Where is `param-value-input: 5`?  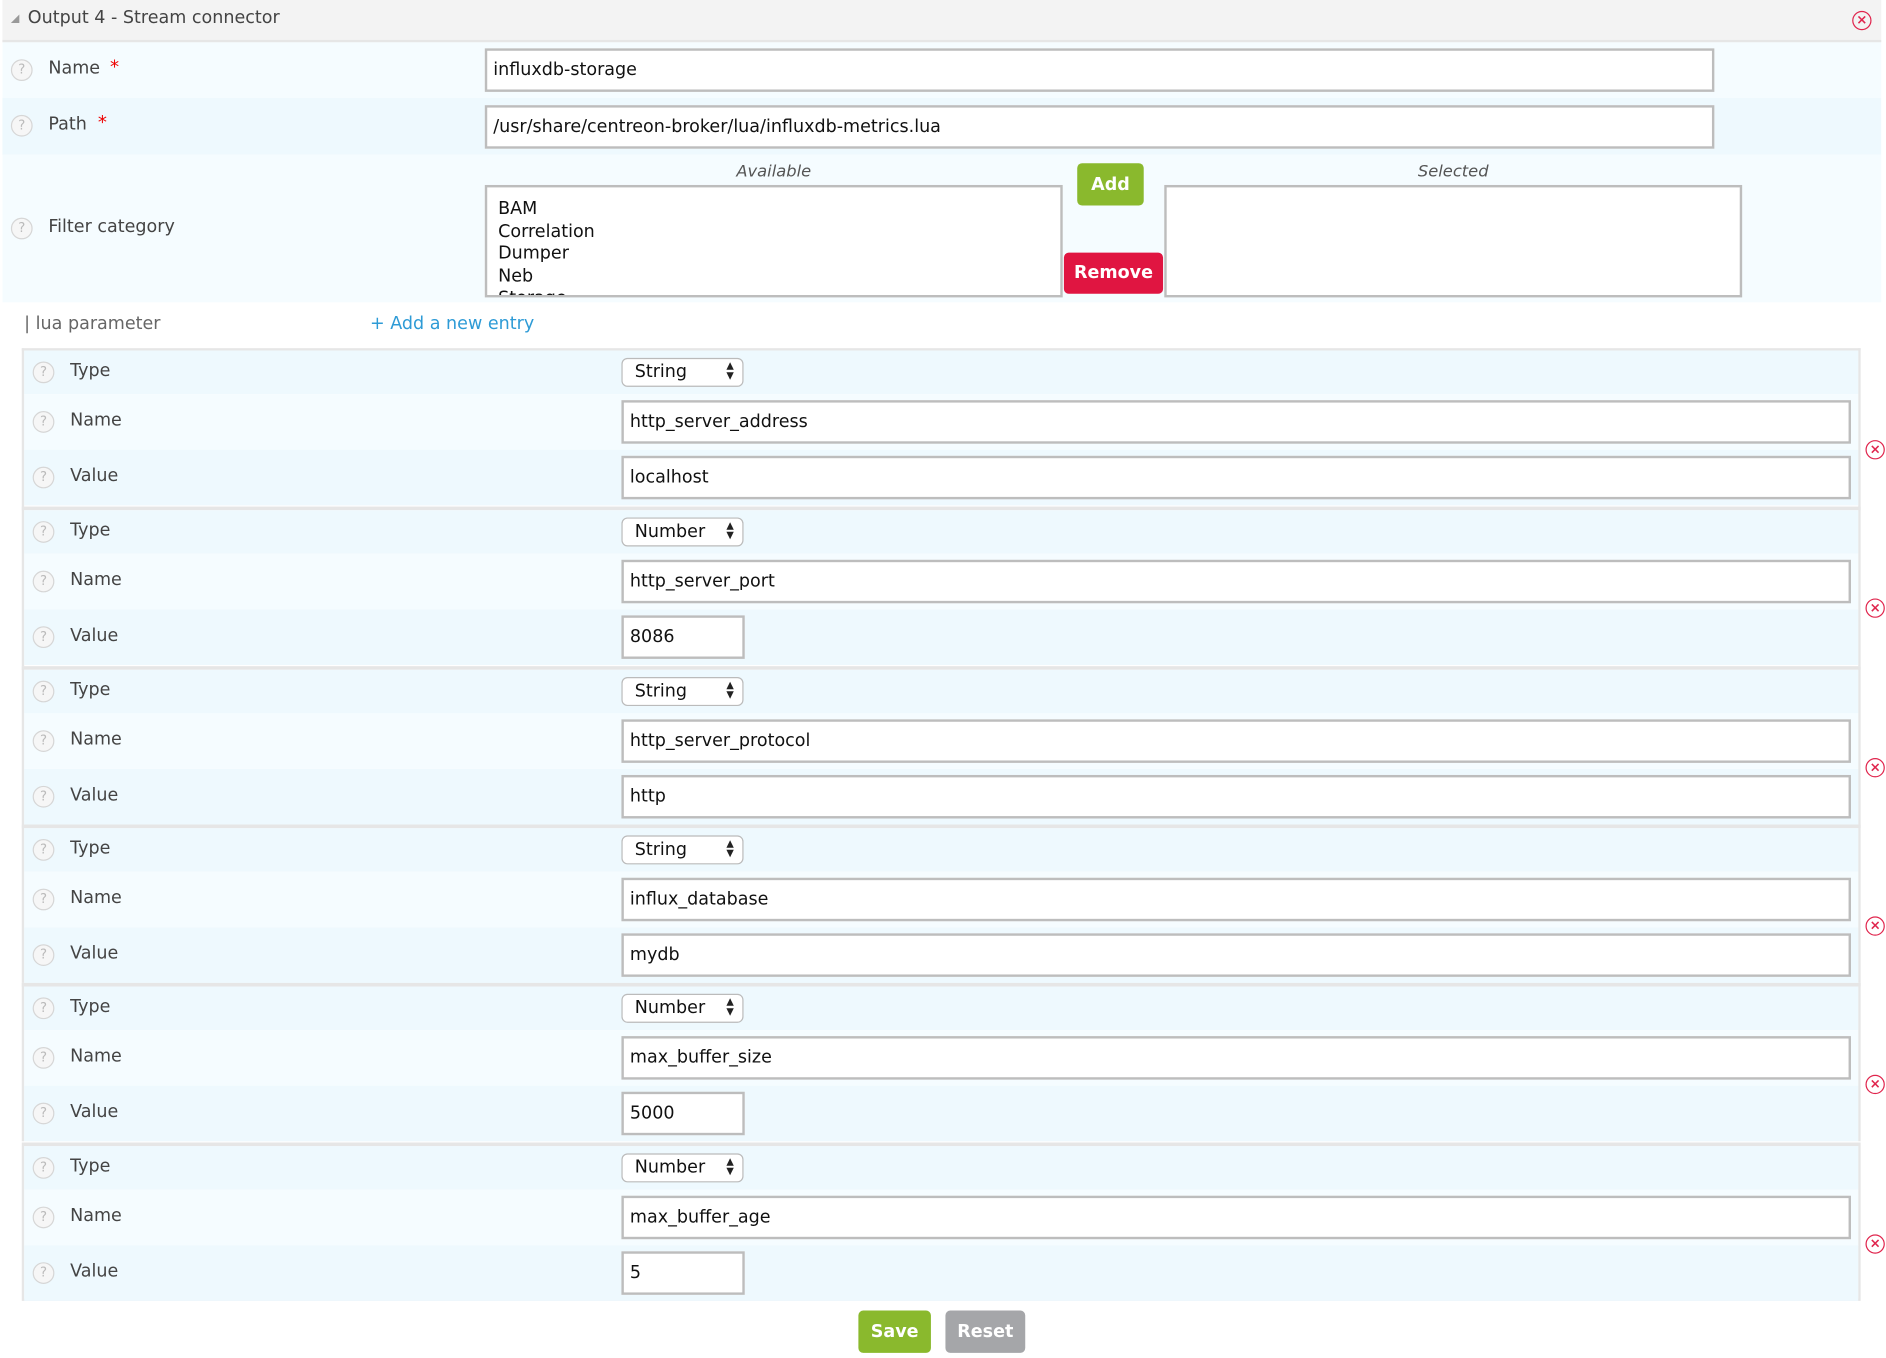
param-value-input: 5 is located at coordinates (683, 1272).